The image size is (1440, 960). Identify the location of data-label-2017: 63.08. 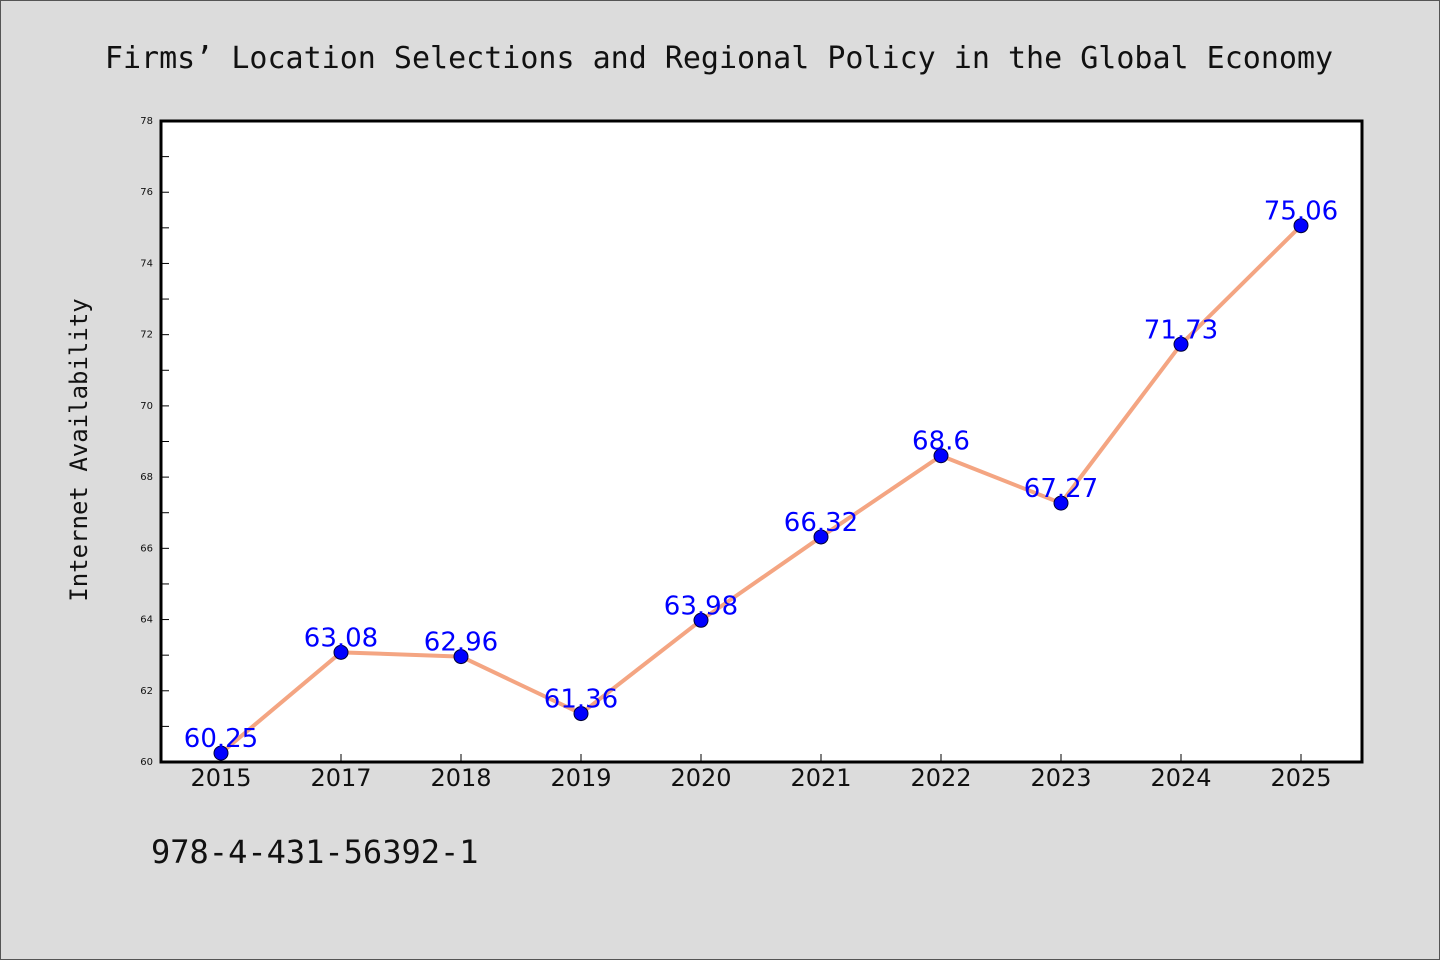
(341, 638).